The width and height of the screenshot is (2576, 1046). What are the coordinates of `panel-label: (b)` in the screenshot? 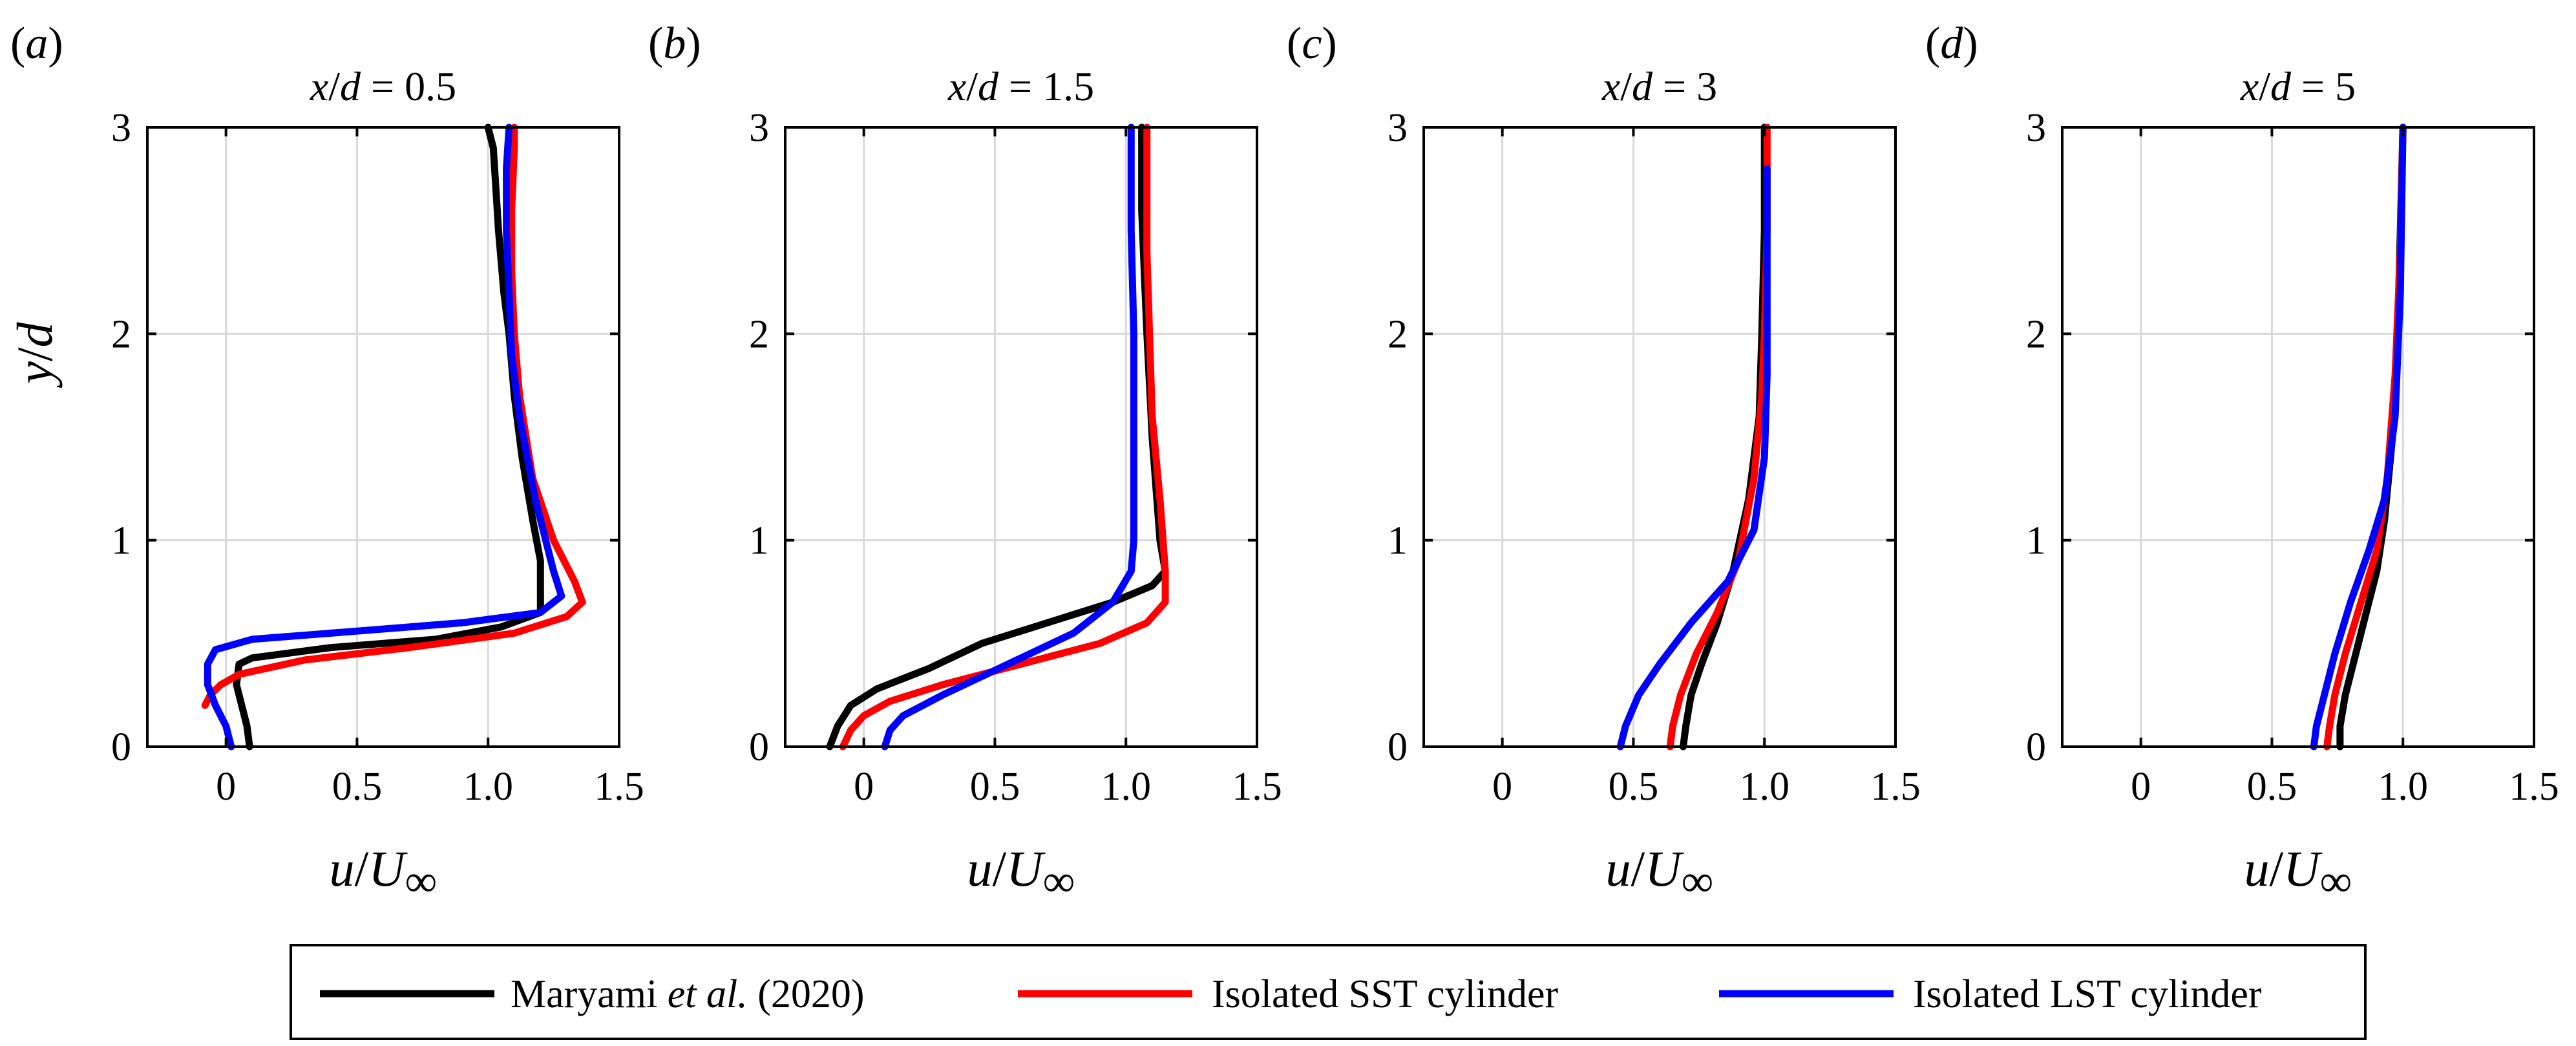 It's located at (674, 44).